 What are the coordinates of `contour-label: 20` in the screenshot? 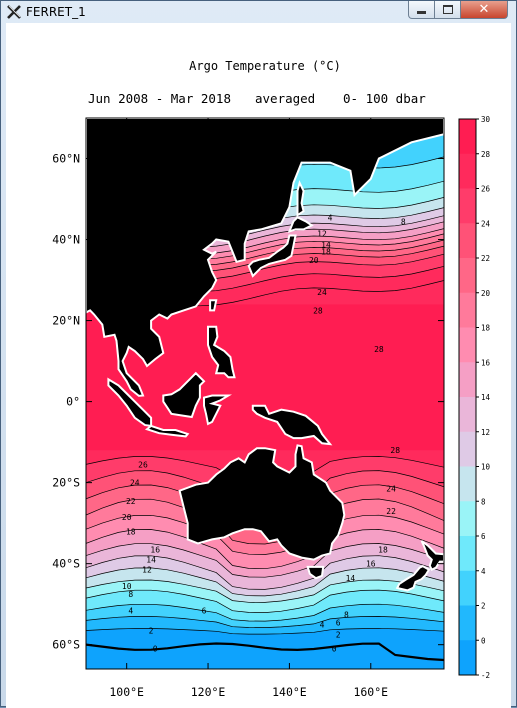 It's located at (127, 517).